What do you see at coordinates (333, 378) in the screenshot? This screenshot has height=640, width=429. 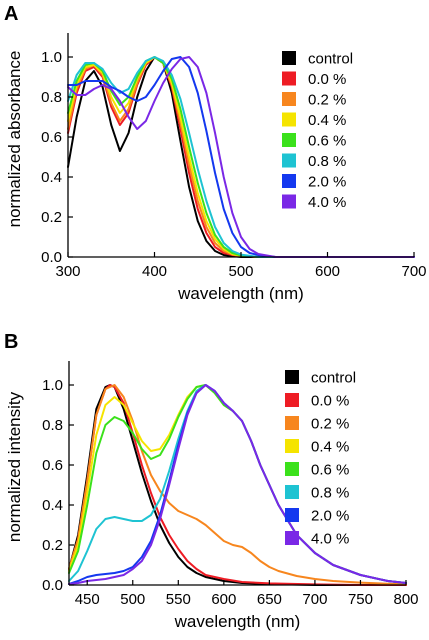 I see `chart1-legend-label-0: control` at bounding box center [333, 378].